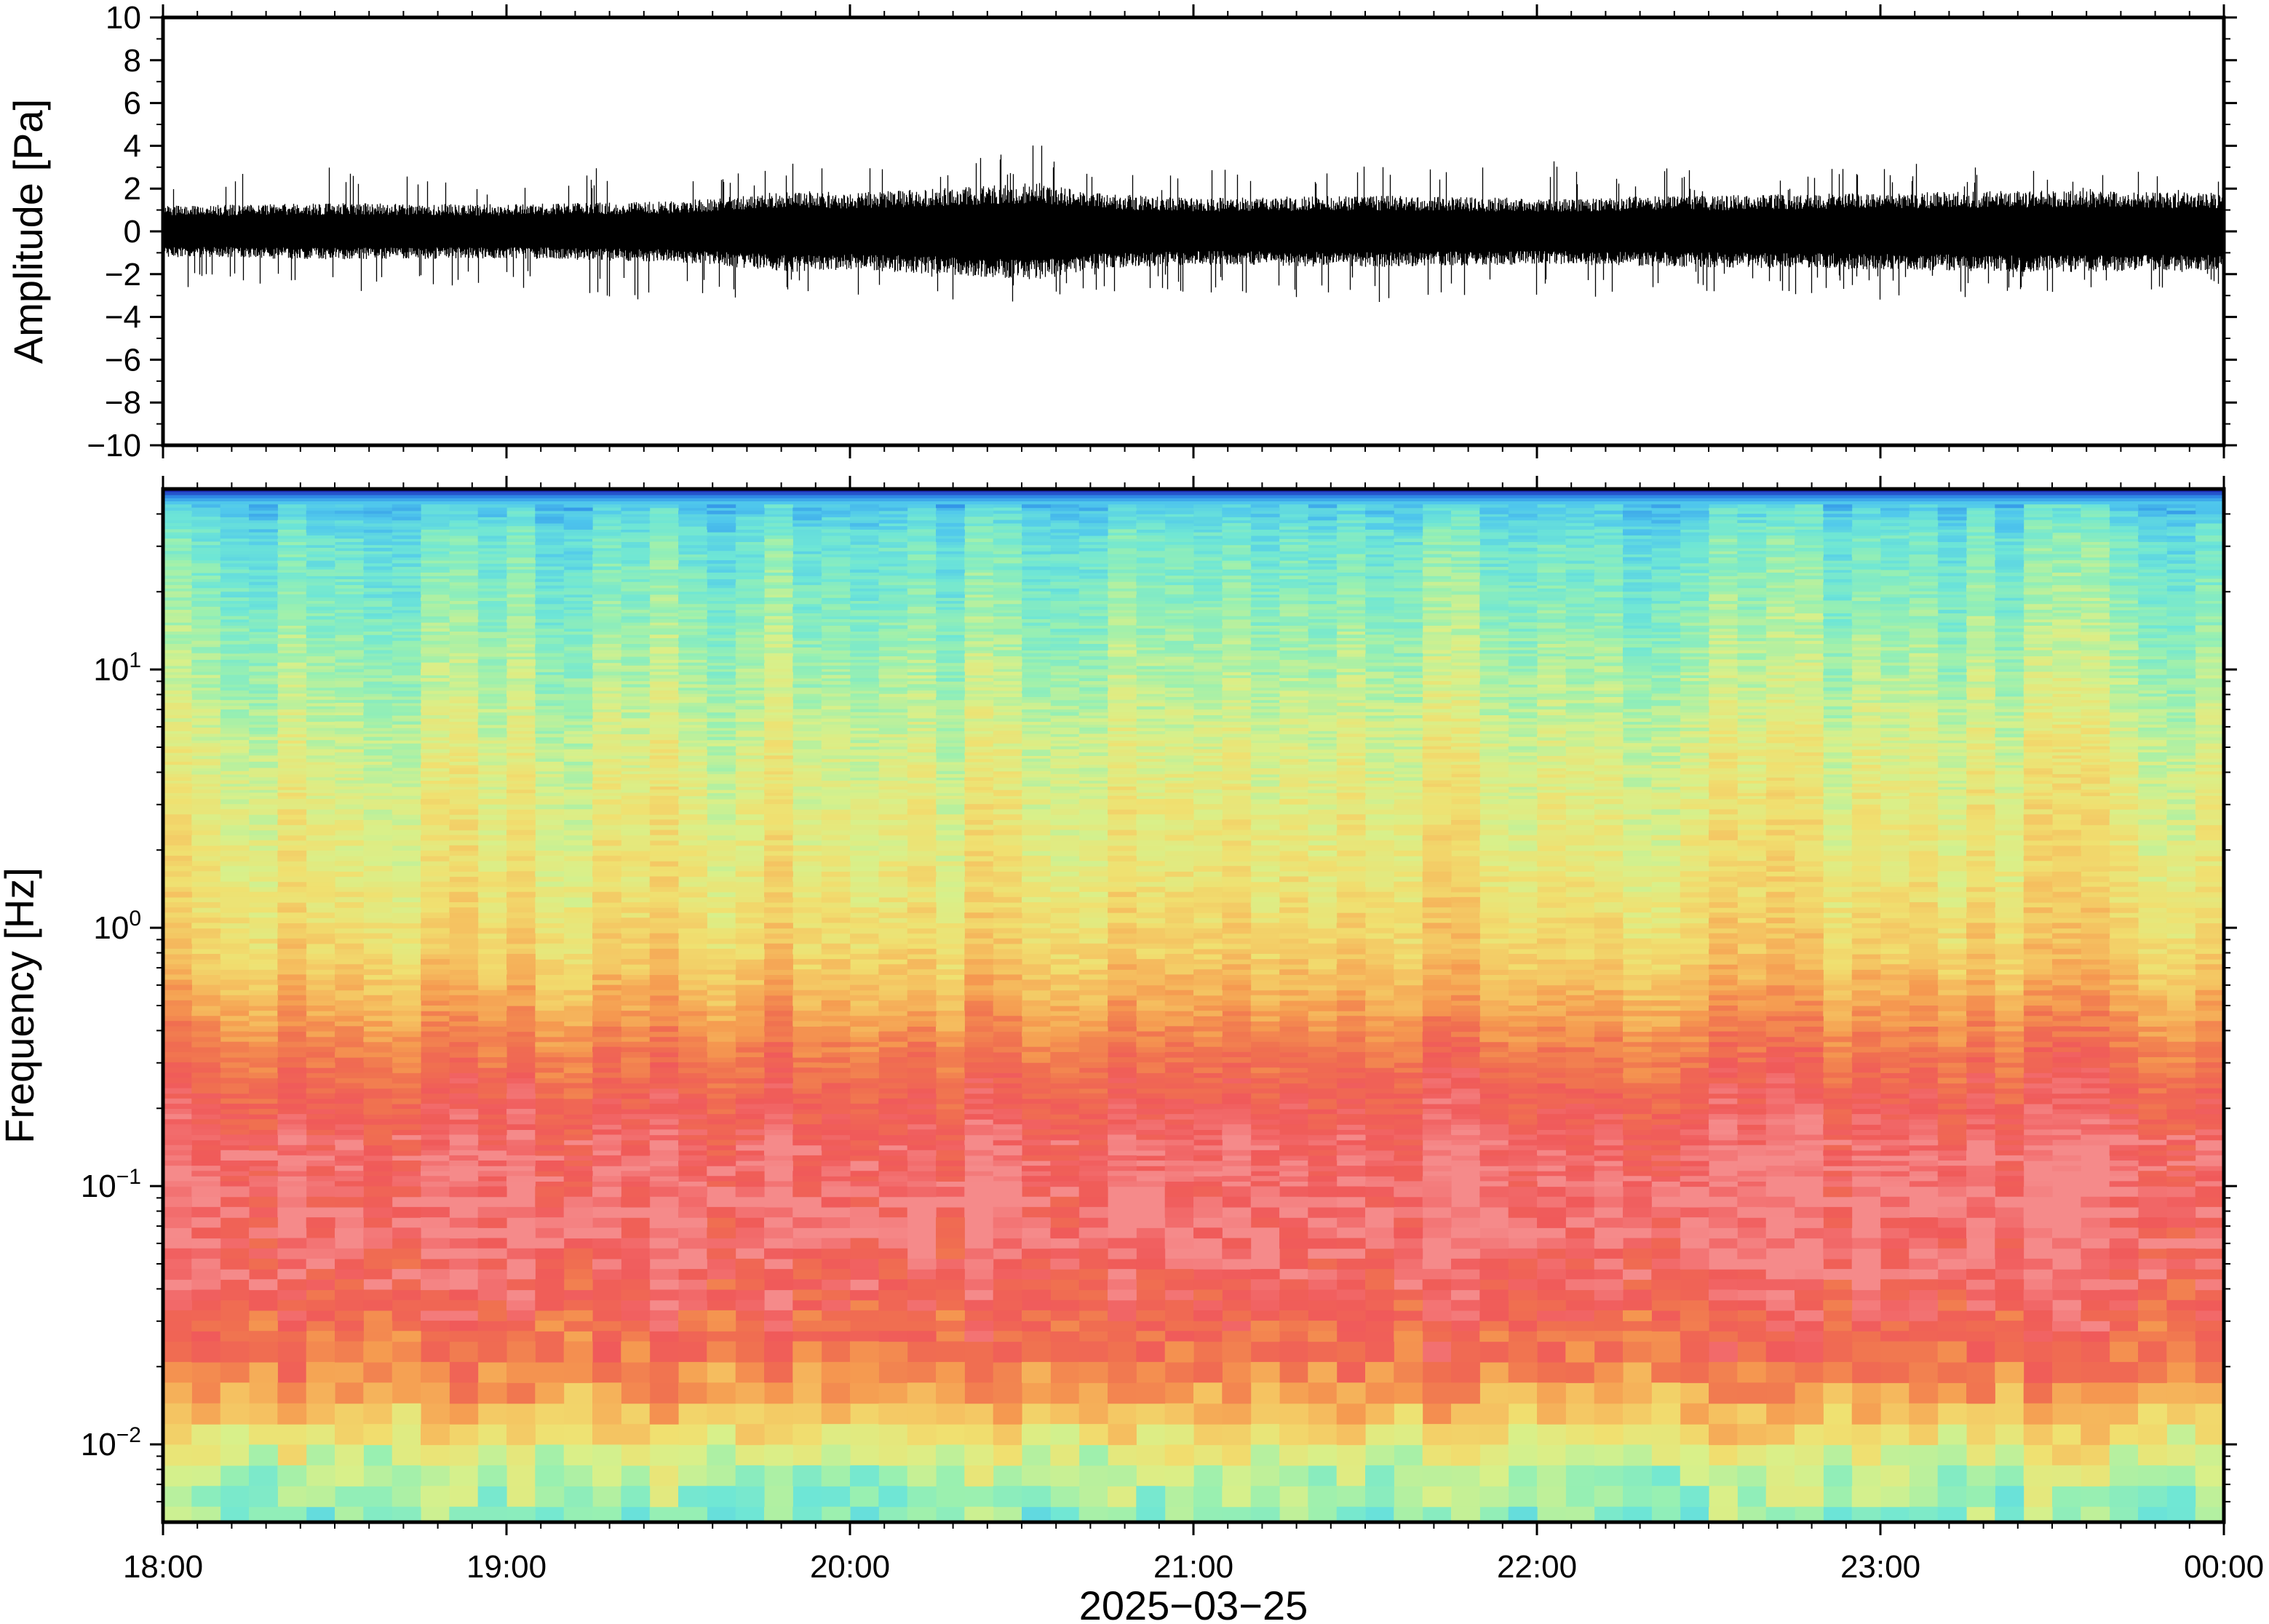 The height and width of the screenshot is (1624, 2269). I want to click on waveform-y-tick-label: 0, so click(133, 232).